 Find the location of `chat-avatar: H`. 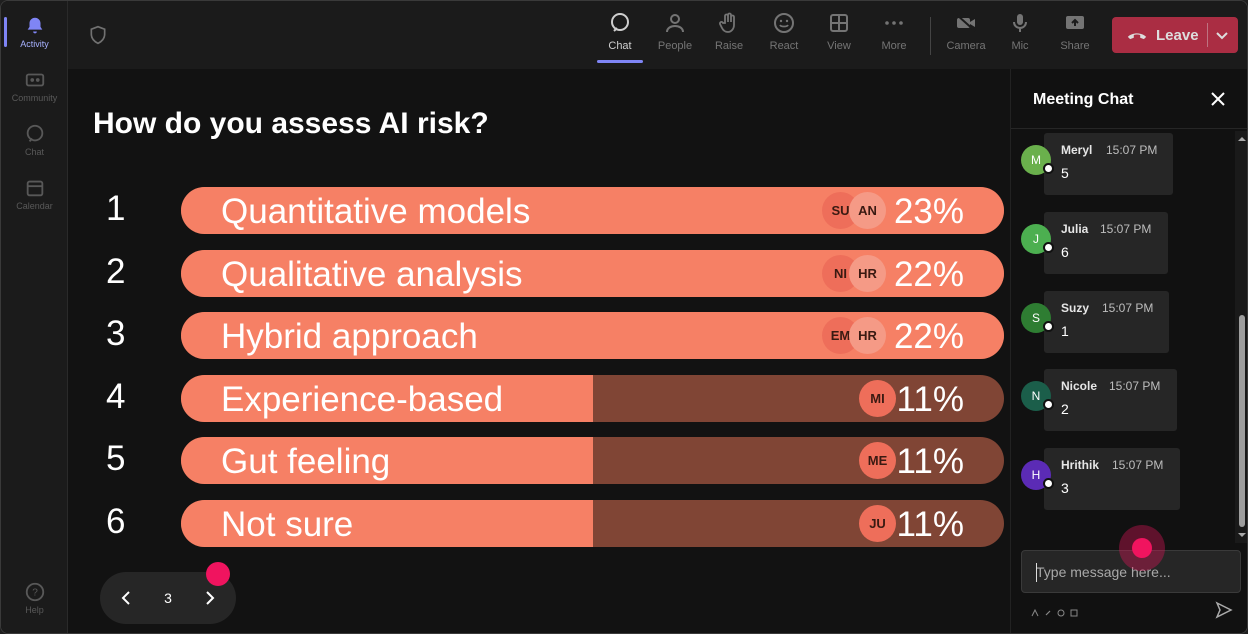

chat-avatar: H is located at coordinates (1037, 475).